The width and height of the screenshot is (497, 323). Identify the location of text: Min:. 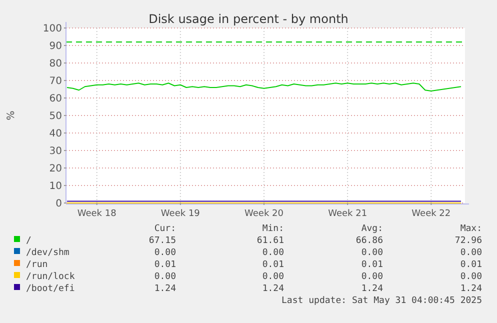
(273, 229).